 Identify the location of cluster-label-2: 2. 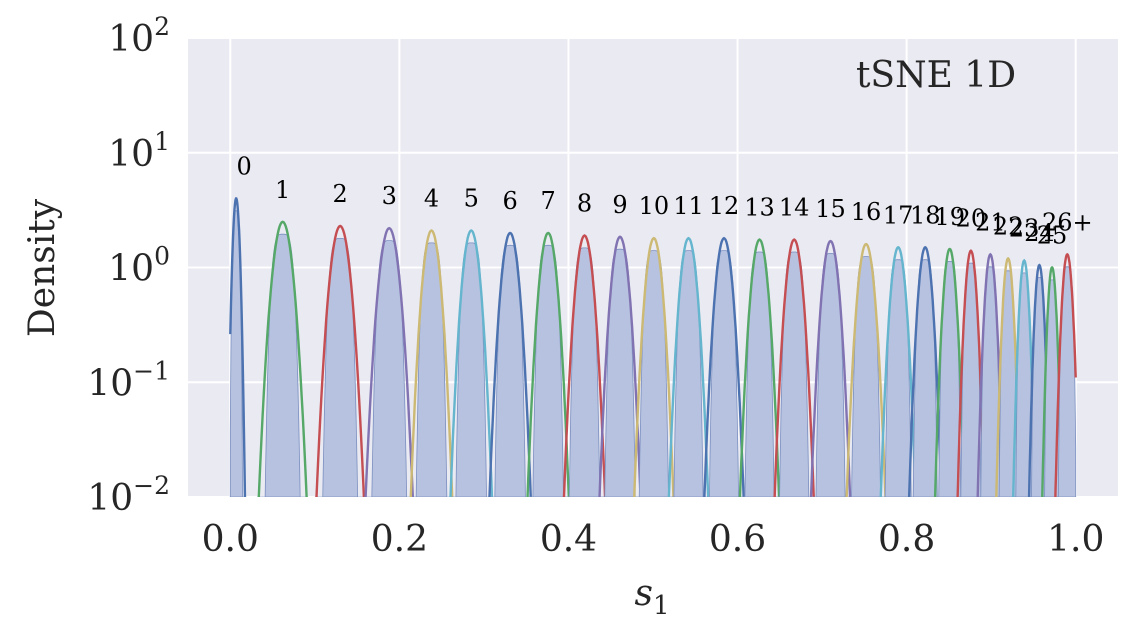
(340, 194).